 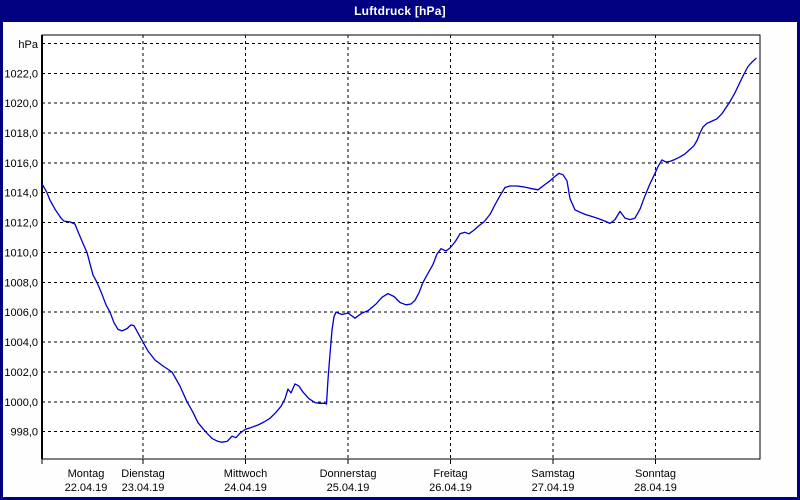 I want to click on day-label: Donnerstag, so click(x=348, y=474).